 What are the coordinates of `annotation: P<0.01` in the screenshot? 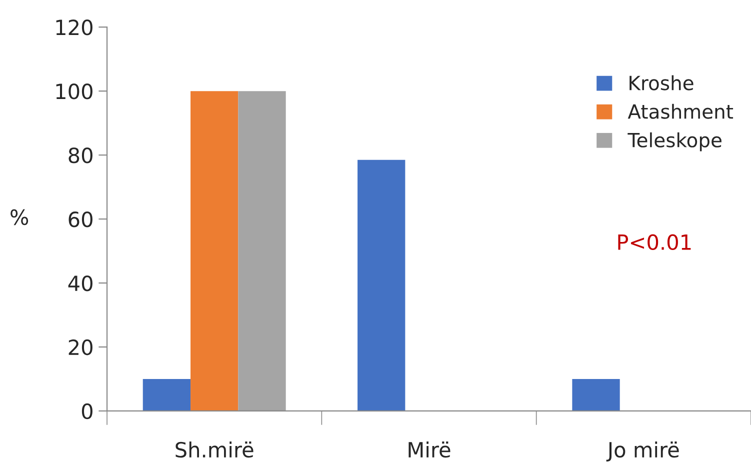 It's located at (654, 242).